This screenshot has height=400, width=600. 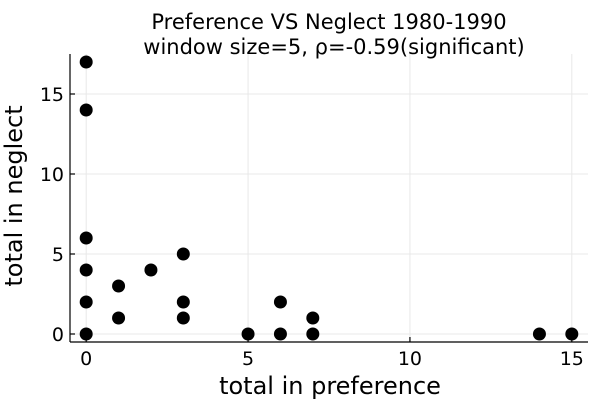 What do you see at coordinates (333, 47) in the screenshot?
I see `chart-subtitle: window size=5, ρ=-0.59(significant)` at bounding box center [333, 47].